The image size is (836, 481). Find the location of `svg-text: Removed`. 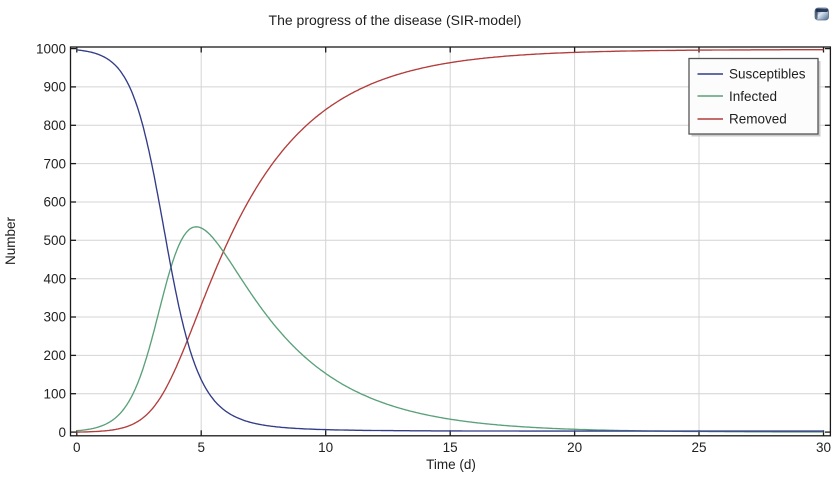

svg-text: Removed is located at coordinates (758, 119).